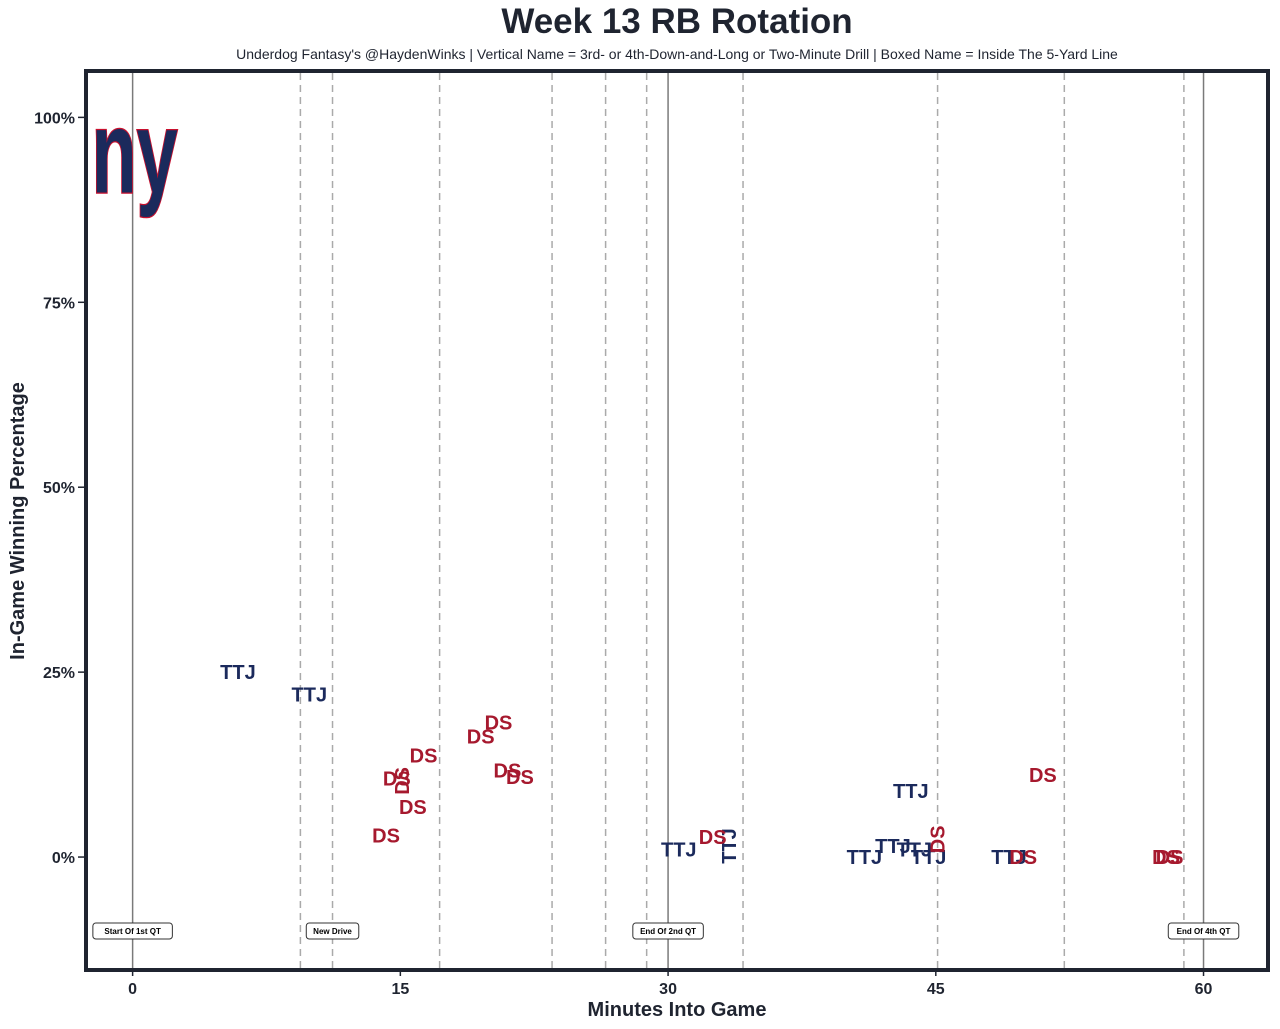  What do you see at coordinates (59, 673) in the screenshot?
I see `y-tick-label: 25%` at bounding box center [59, 673].